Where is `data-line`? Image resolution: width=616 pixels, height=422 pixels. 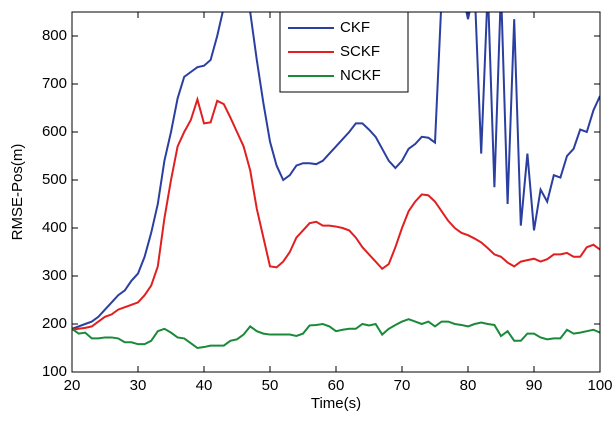 data-line is located at coordinates (336, 334).